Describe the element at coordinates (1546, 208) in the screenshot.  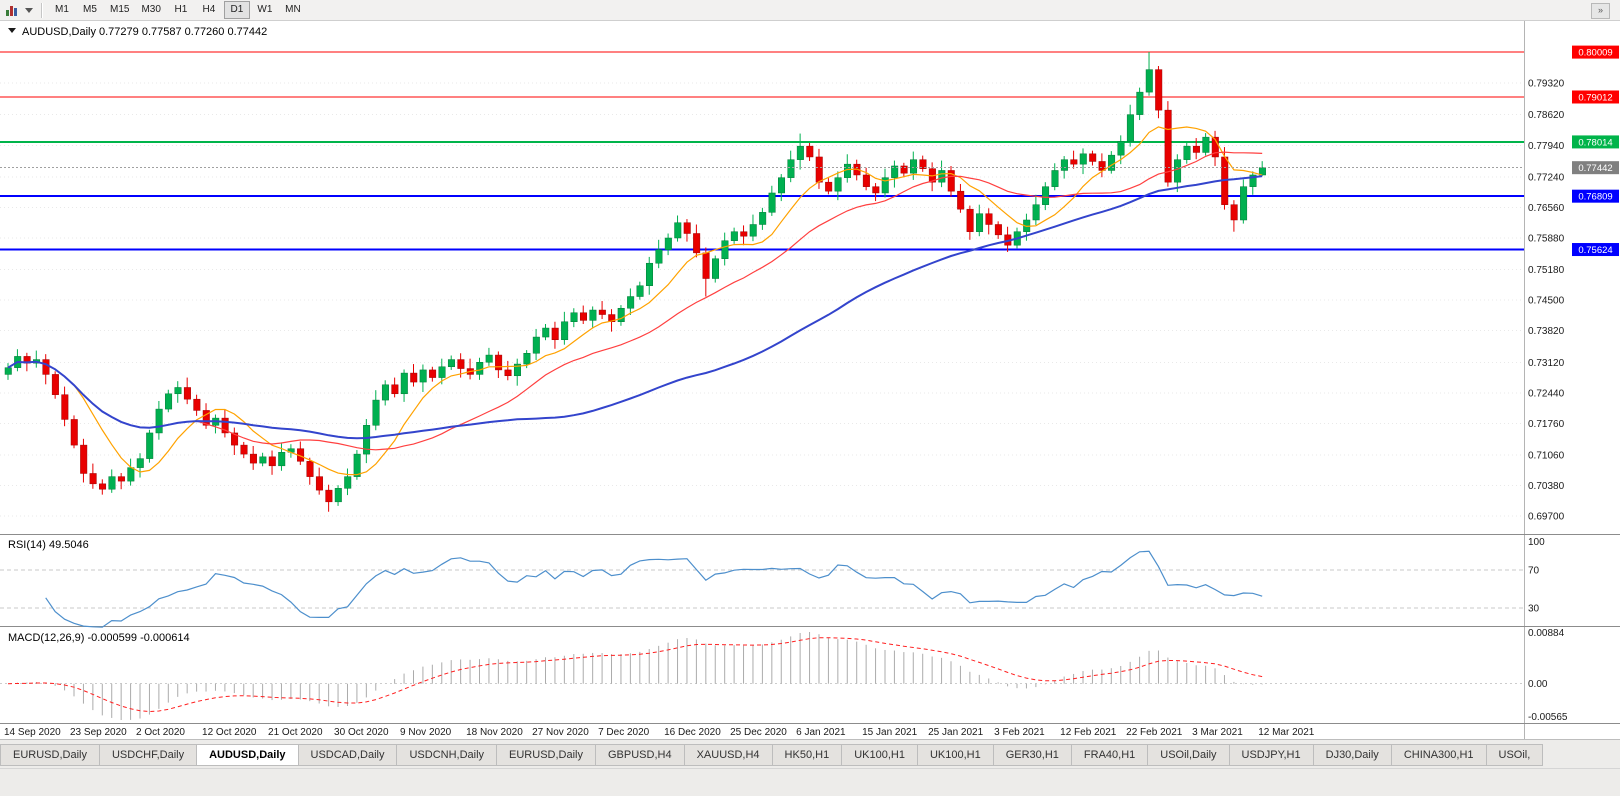
I see `price-tick: 0.76560` at that location.